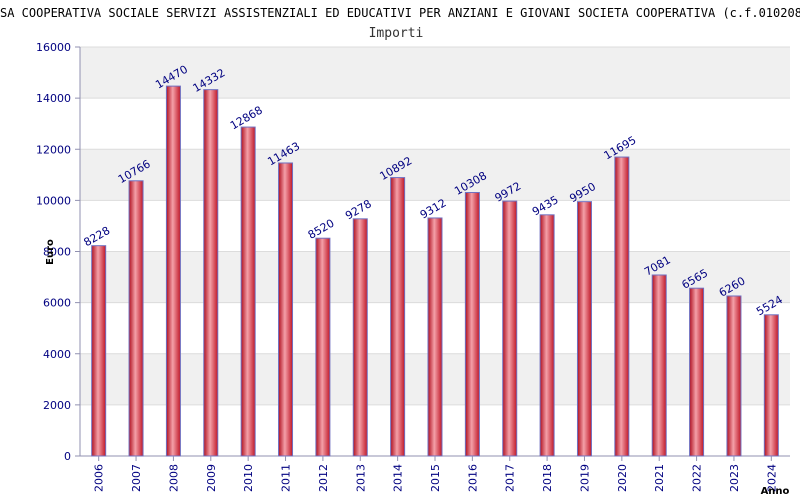 This screenshot has height=500, width=800. I want to click on y-tick-label: 8000, so click(57, 252).